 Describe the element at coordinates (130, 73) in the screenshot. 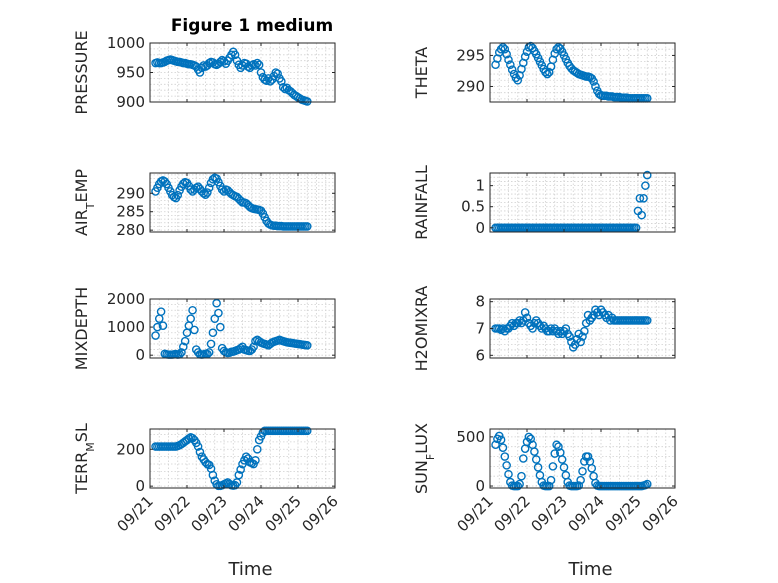

I see `pressure-ytick-label: 950` at that location.